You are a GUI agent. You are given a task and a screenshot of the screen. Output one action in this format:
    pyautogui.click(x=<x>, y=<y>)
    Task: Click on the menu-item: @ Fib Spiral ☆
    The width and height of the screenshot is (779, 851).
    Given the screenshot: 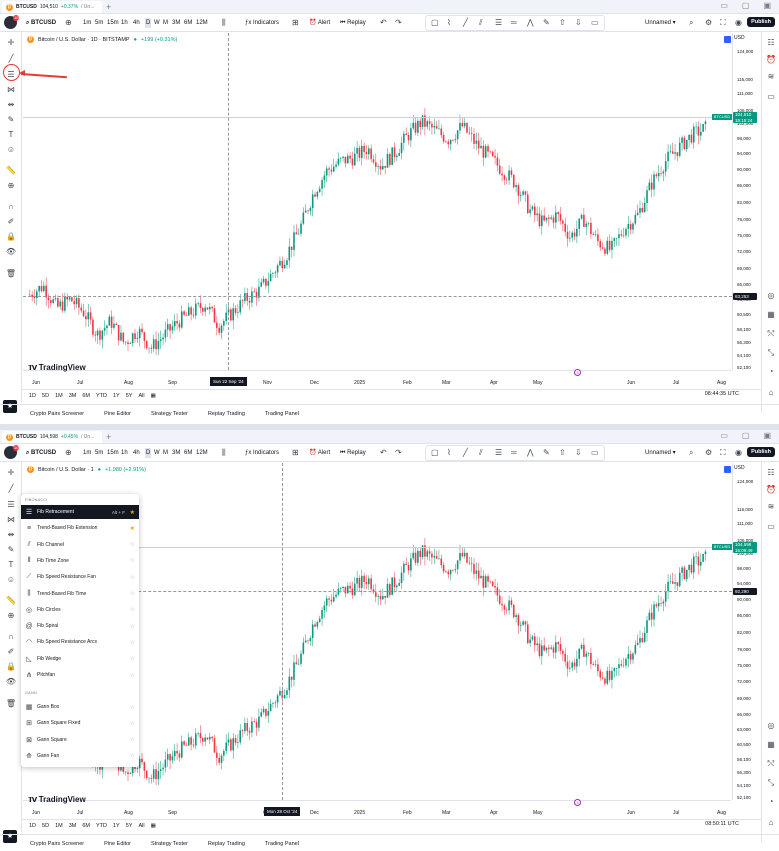 What is the action you would take?
    pyautogui.click(x=80, y=626)
    